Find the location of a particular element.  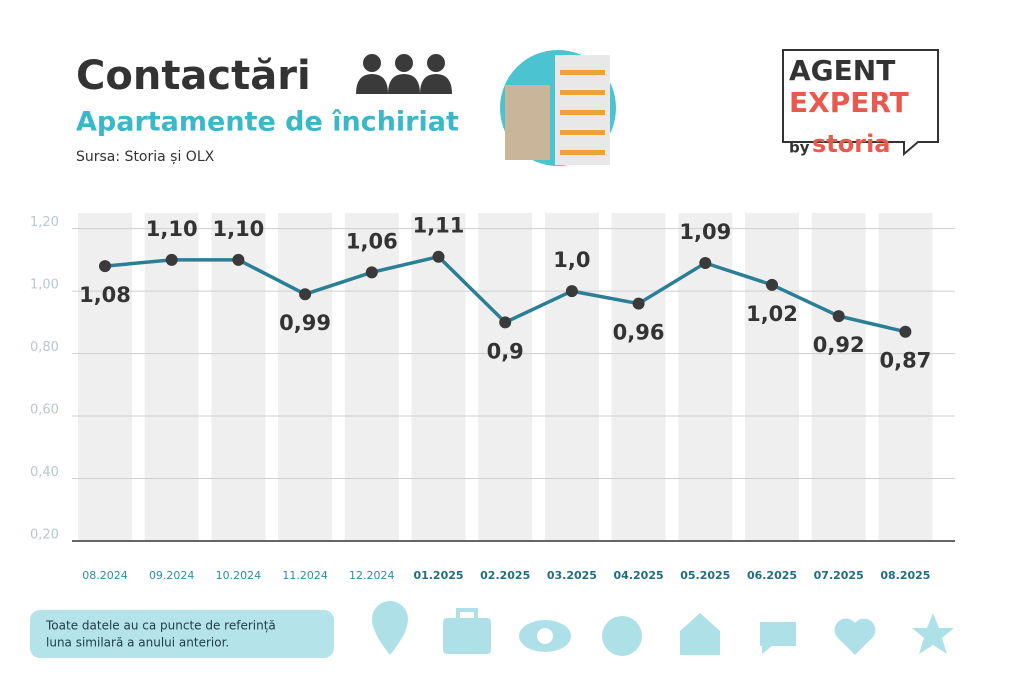

x-tick-label: 04.2025 is located at coordinates (639, 575).